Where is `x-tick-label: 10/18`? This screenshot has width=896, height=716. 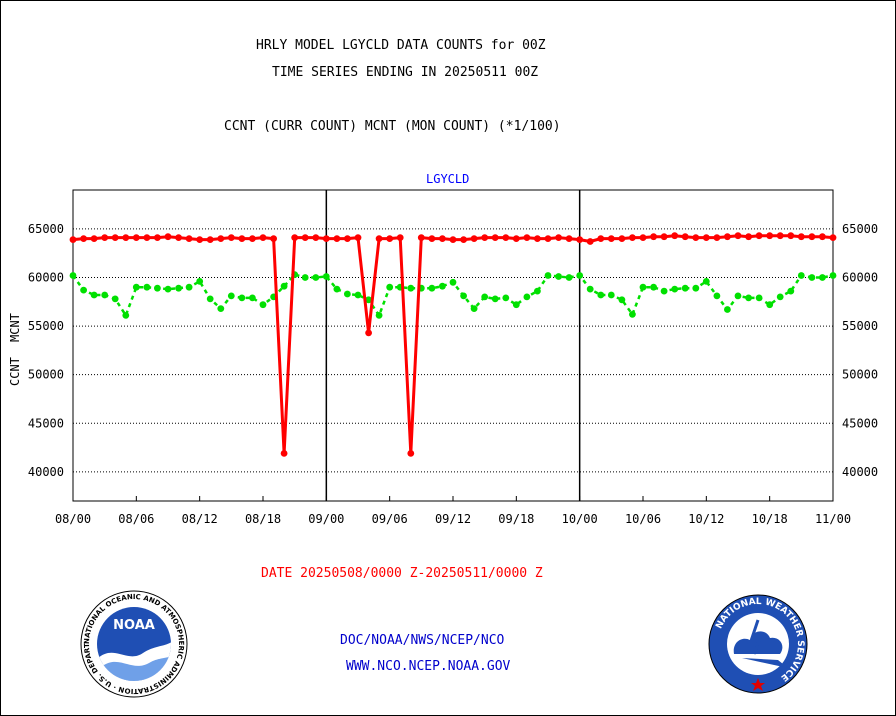 x-tick-label: 10/18 is located at coordinates (770, 519).